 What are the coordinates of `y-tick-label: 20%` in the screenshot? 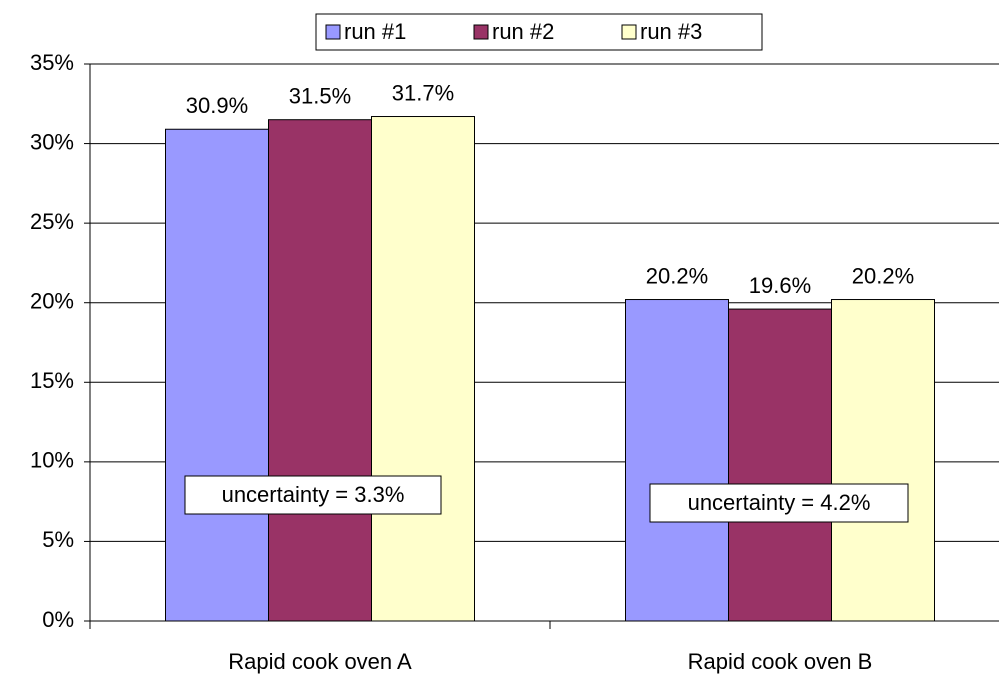 It's located at (52, 301).